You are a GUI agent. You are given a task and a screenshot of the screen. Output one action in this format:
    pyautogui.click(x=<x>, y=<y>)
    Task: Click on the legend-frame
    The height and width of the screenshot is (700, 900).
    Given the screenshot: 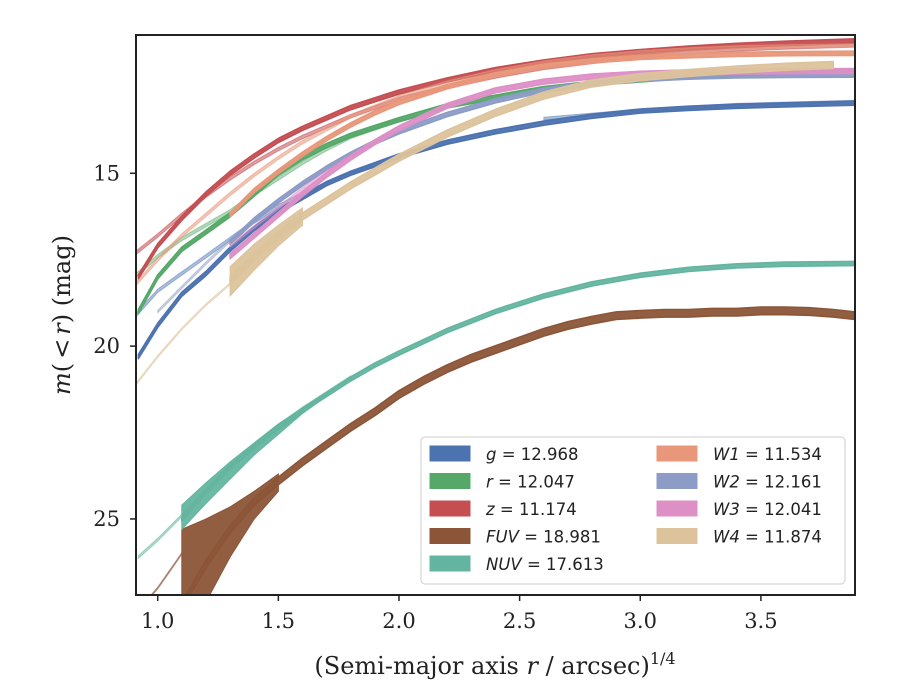 What is the action you would take?
    pyautogui.click(x=633, y=510)
    